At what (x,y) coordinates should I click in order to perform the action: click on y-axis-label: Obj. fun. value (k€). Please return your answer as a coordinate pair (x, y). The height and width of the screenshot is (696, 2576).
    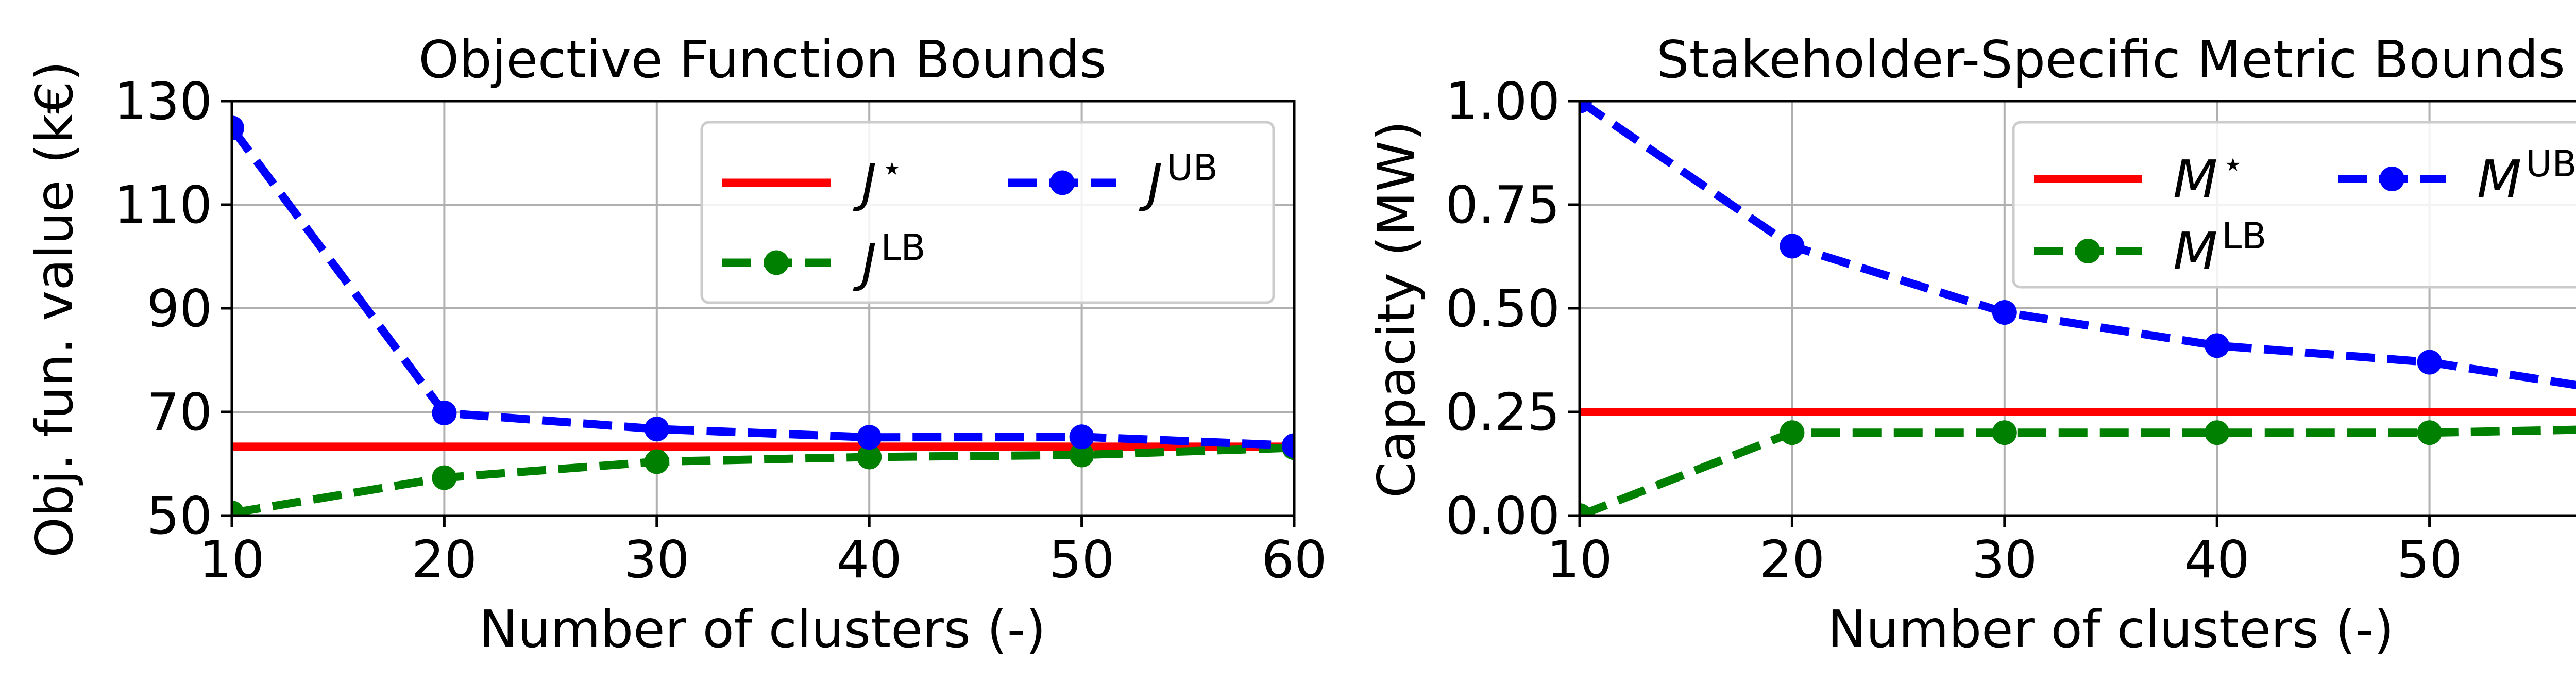
    Looking at the image, I should click on (54, 309).